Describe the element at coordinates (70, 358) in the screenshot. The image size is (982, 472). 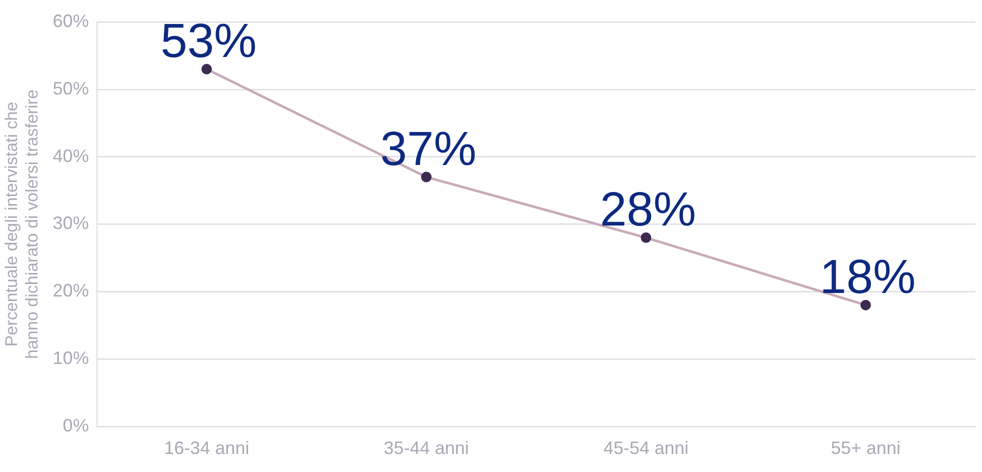
I see `y-tick-label: 10%` at that location.